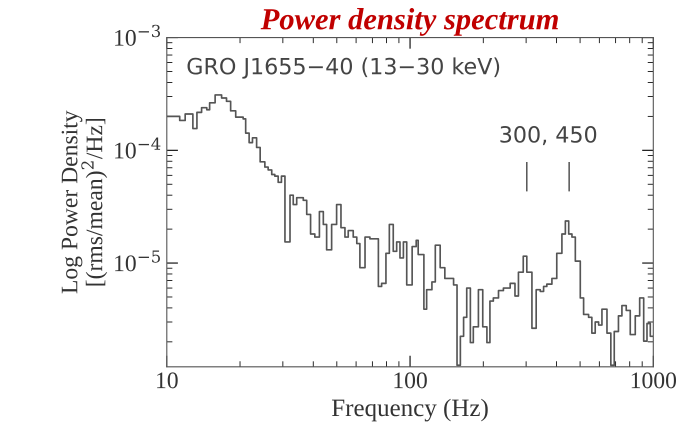  Describe the element at coordinates (85, 202) in the screenshot. I see `y-axis-title: Log Power Density [(rms/mean)$^{2}$/Hz]` at that location.